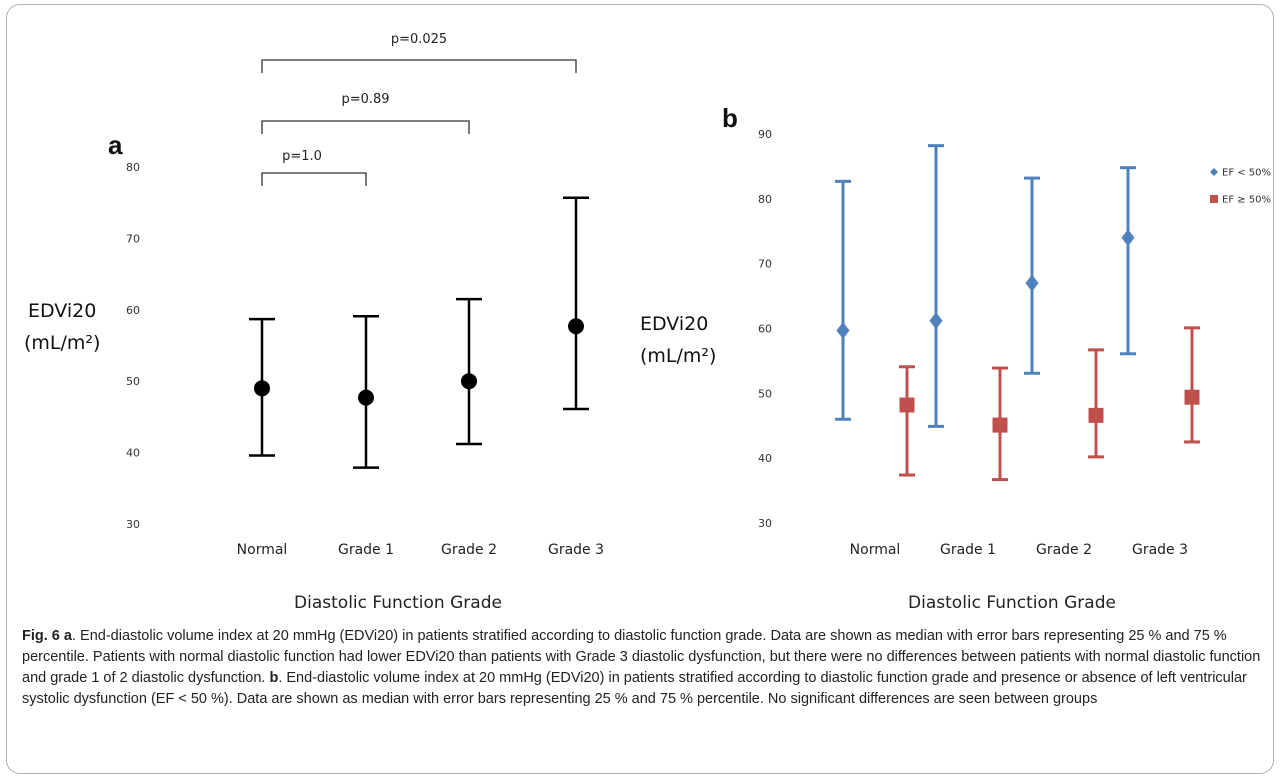  Describe the element at coordinates (765, 393) in the screenshot. I see `y-tick-label-b: 50` at that location.